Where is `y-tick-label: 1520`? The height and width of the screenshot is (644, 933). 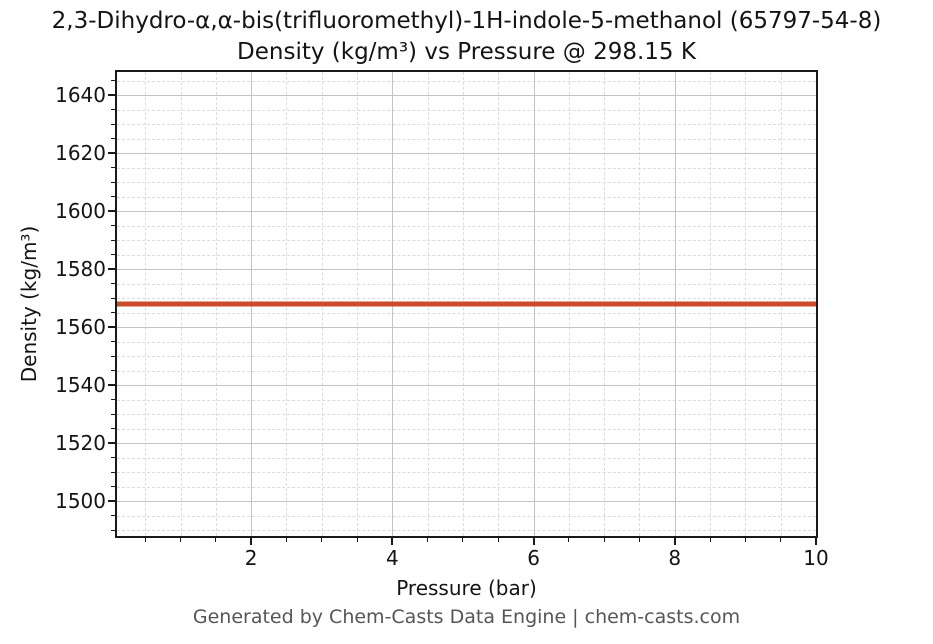 y-tick-label: 1520 is located at coordinates (80, 443).